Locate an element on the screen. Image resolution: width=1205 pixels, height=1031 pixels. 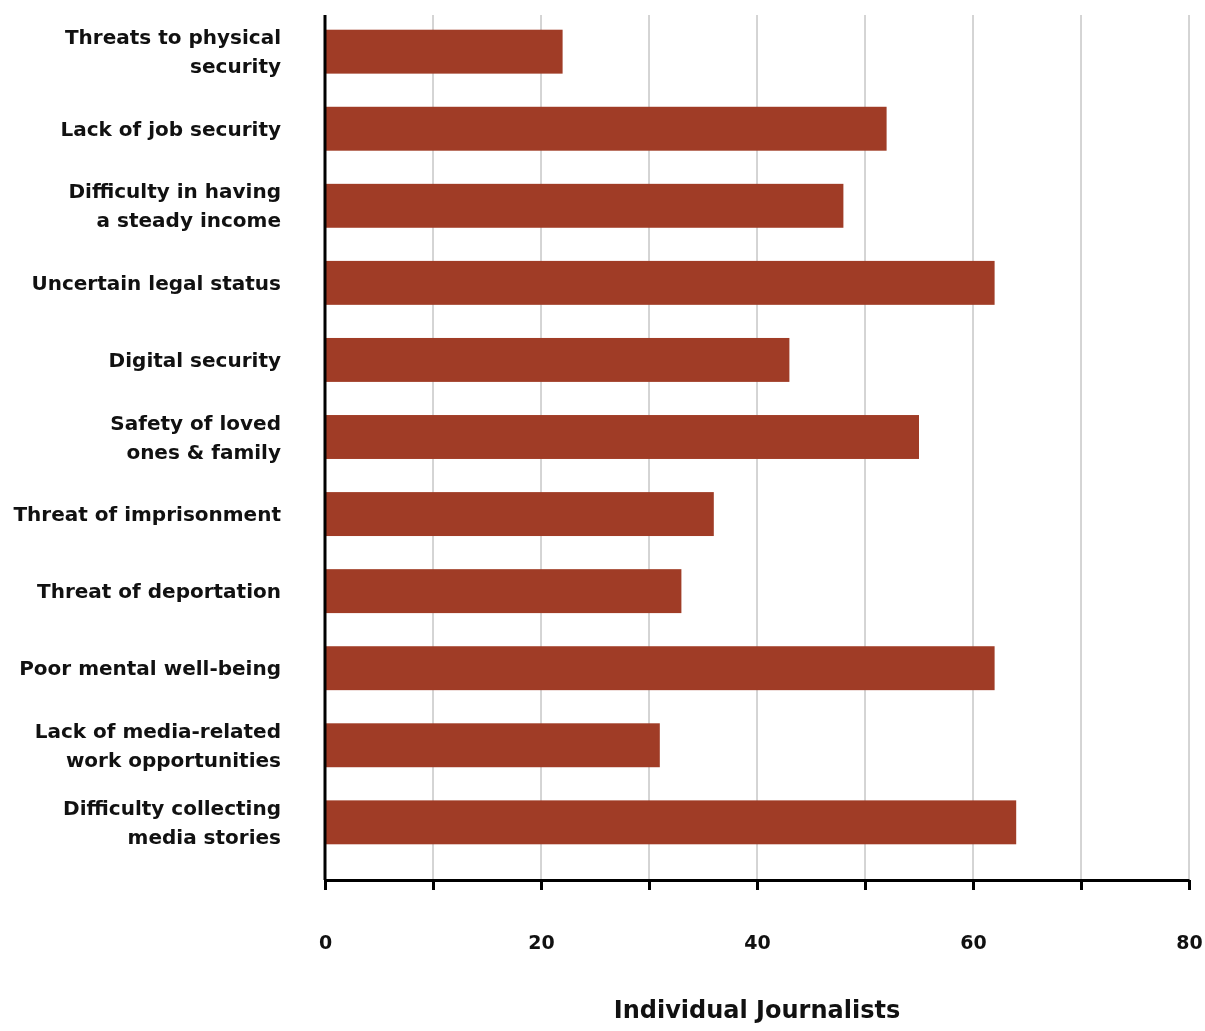
x-tick-label: 20 is located at coordinates (541, 942).